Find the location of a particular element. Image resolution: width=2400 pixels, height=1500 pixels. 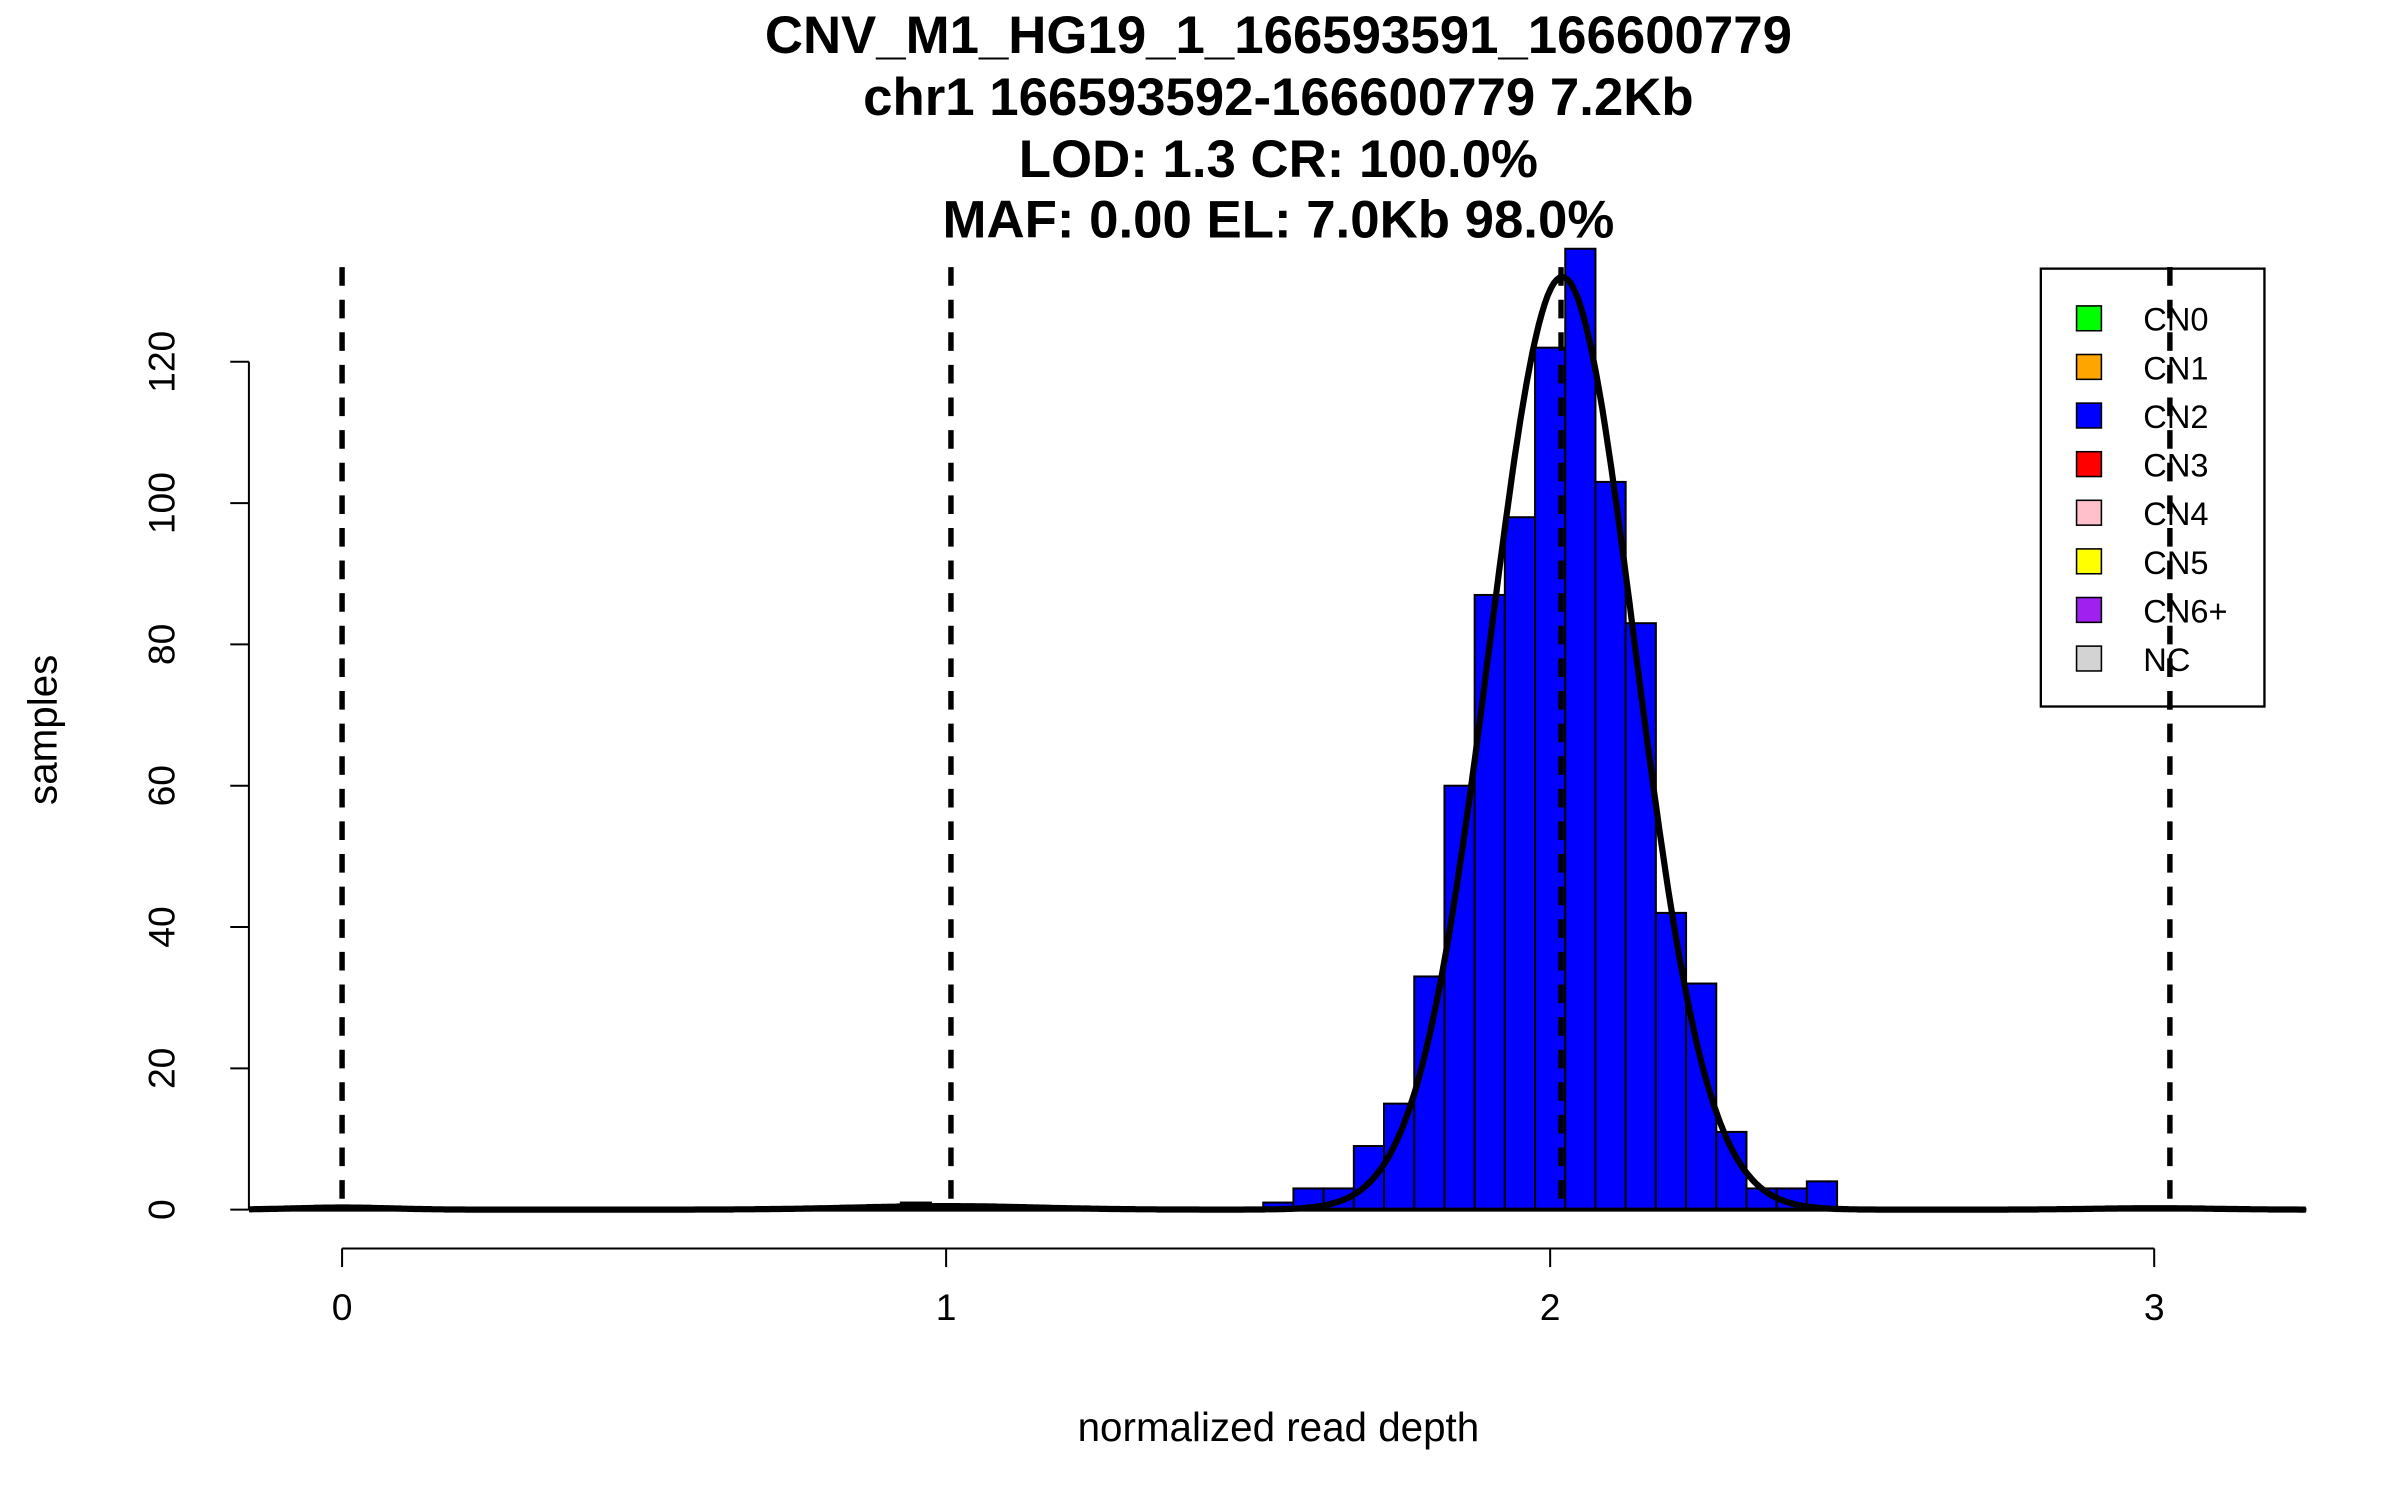

y-tick-label: 80 is located at coordinates (161, 644).